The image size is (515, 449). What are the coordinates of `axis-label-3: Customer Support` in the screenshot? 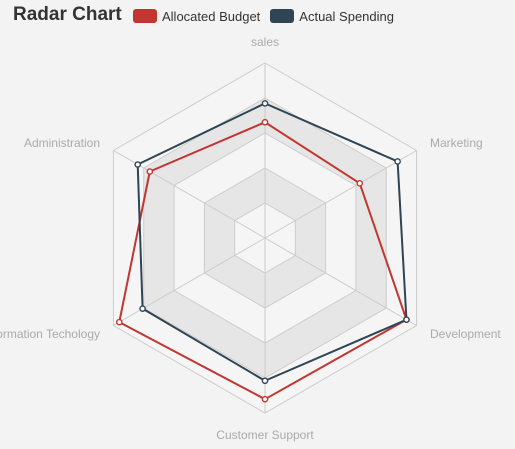 It's located at (265, 435).